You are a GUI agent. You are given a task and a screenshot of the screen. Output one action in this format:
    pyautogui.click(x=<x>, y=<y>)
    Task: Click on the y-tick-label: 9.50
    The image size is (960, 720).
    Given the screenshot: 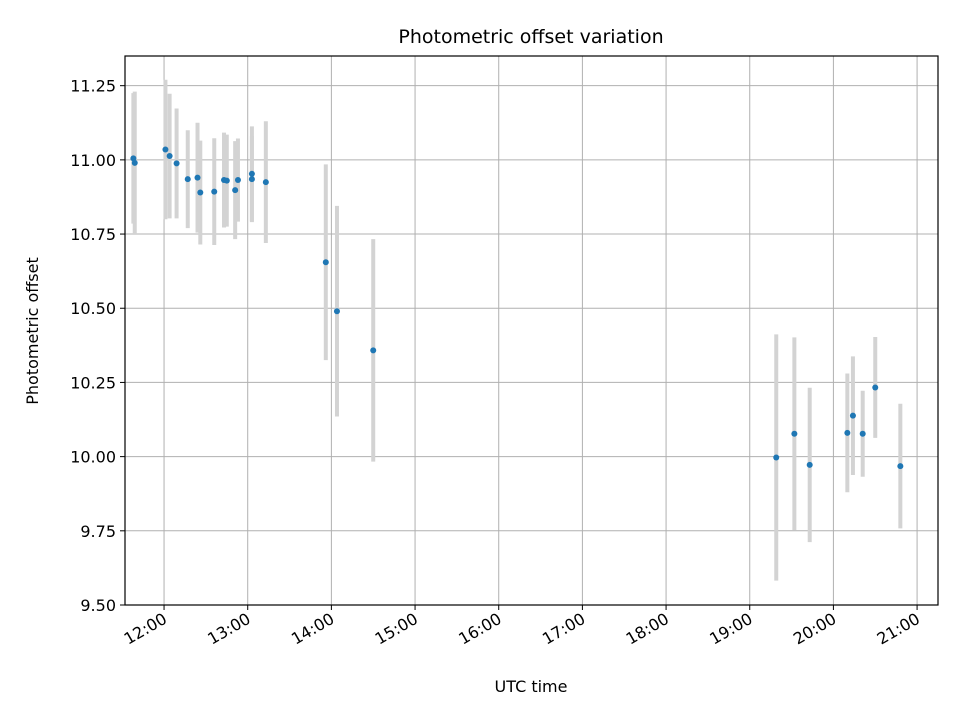 What is the action you would take?
    pyautogui.click(x=98, y=605)
    